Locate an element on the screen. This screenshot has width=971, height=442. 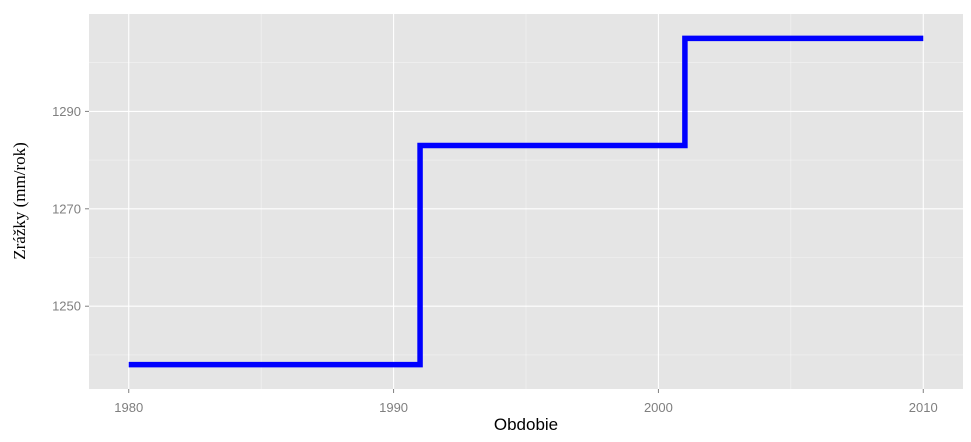
y-axis: 1250 1270 1290 is located at coordinates (70, 209).